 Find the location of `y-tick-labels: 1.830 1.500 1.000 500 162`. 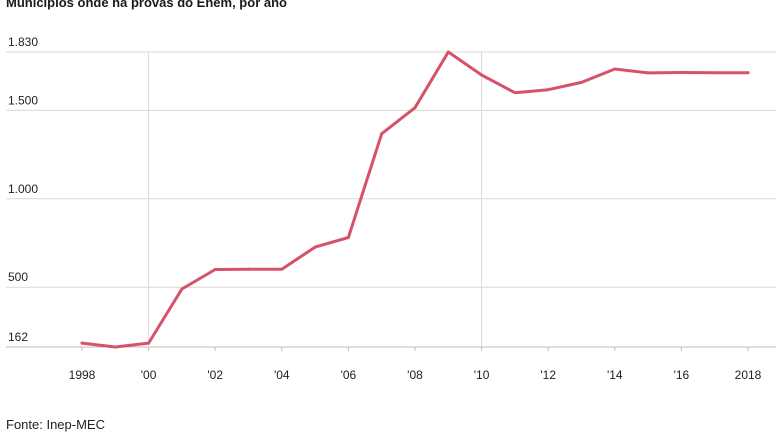

y-tick-labels: 1.830 1.500 1.000 500 162 is located at coordinates (23, 189).